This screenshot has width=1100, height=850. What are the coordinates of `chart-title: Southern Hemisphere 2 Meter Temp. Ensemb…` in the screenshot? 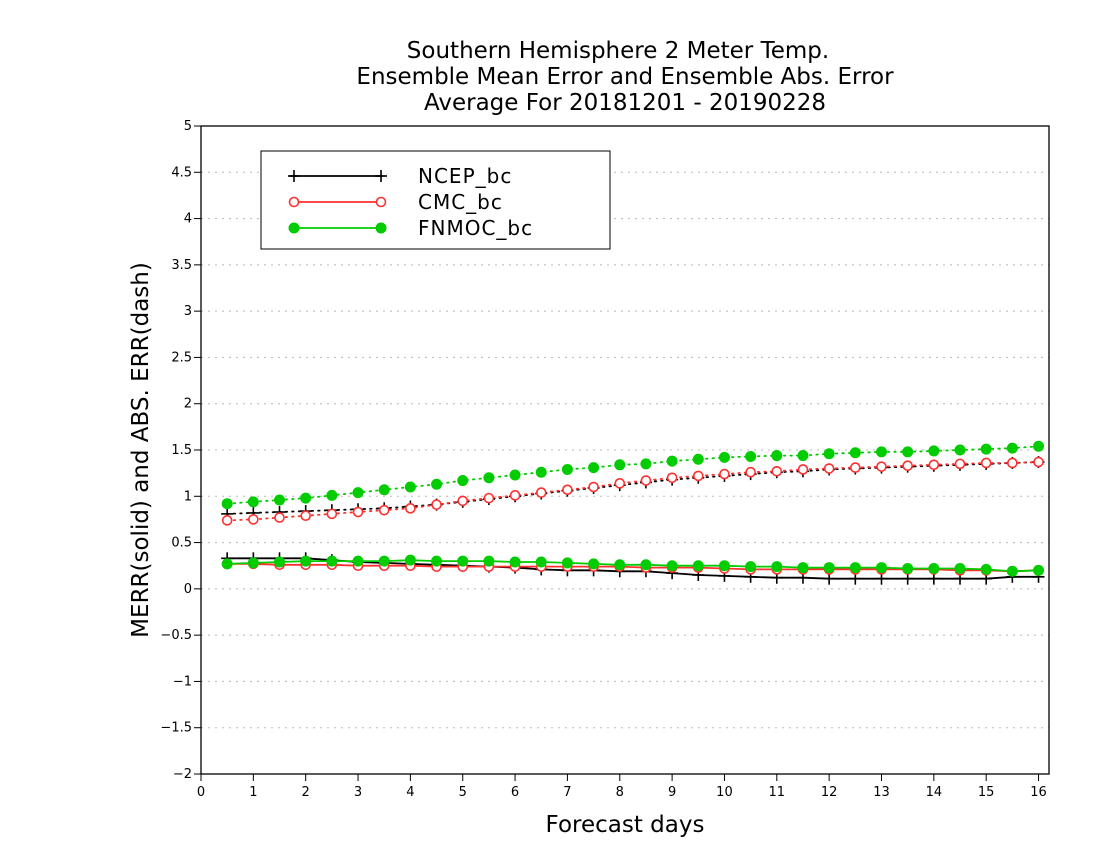 It's located at (625, 77).